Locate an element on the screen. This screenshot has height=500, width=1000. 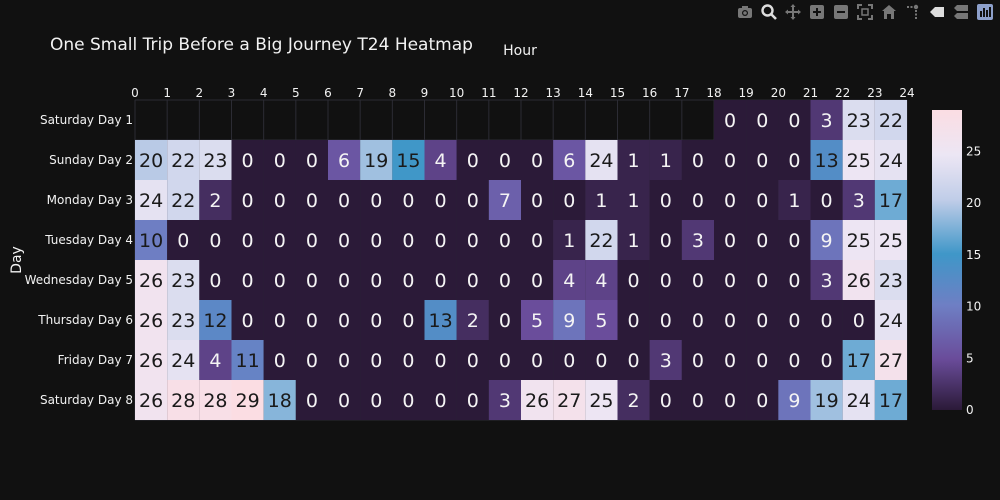
reset-axes-icon is located at coordinates (889, 12).